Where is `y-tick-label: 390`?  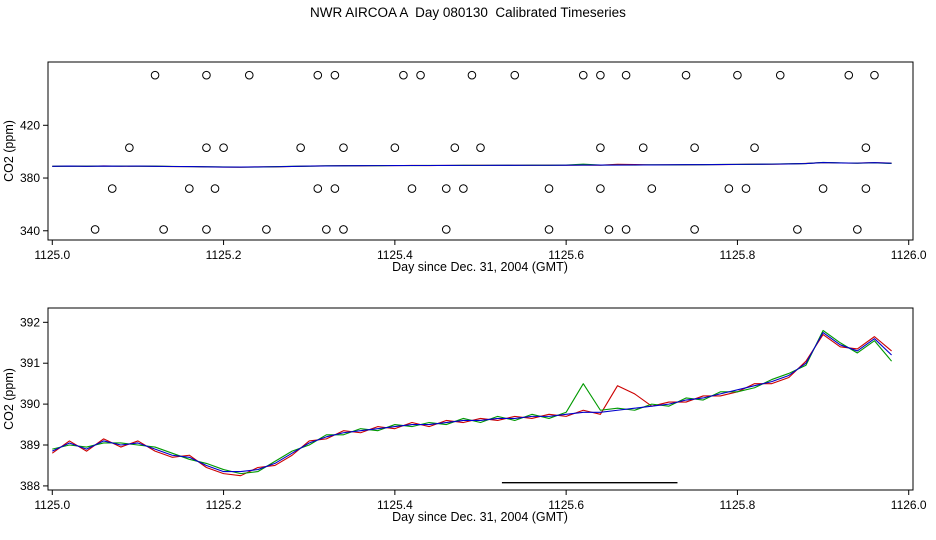 y-tick-label: 390 is located at coordinates (30, 404).